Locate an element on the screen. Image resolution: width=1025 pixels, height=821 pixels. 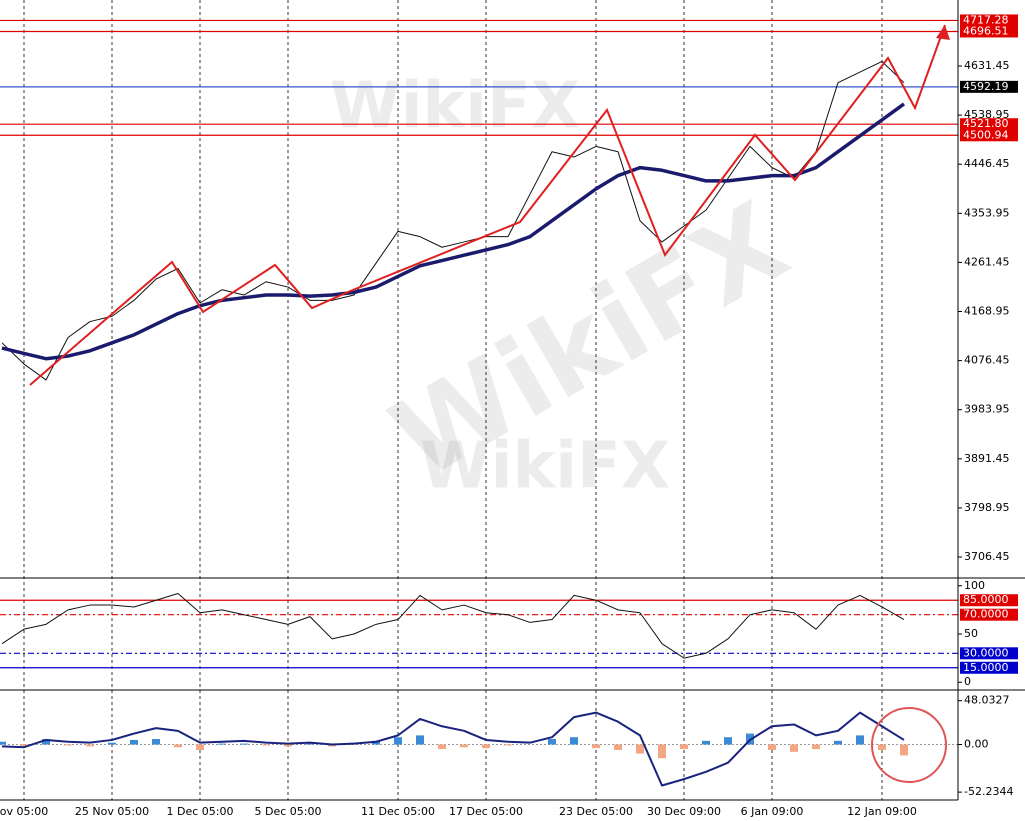
x-tick-label: 11 Dec 05:00 is located at coordinates (398, 811).